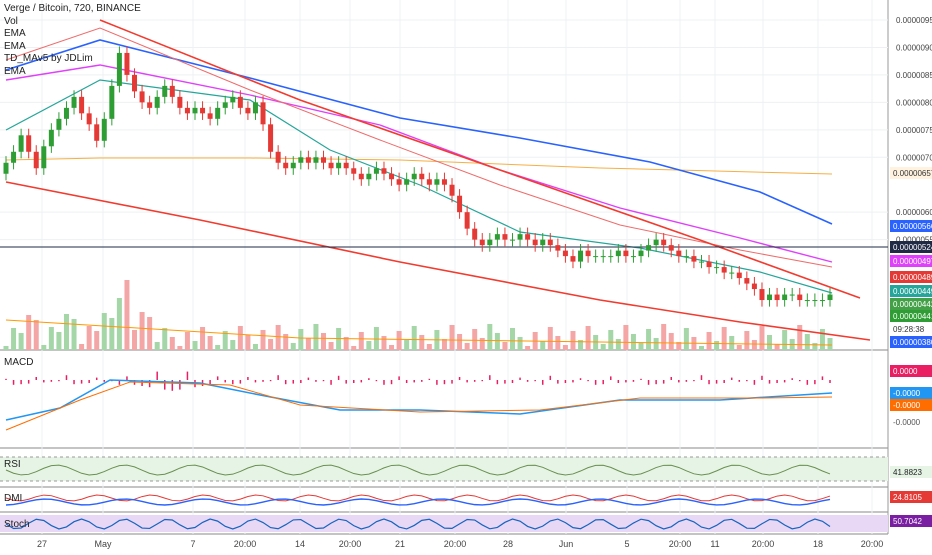 The height and width of the screenshot is (555, 932). I want to click on badge-signal-bg, so click(911, 405).